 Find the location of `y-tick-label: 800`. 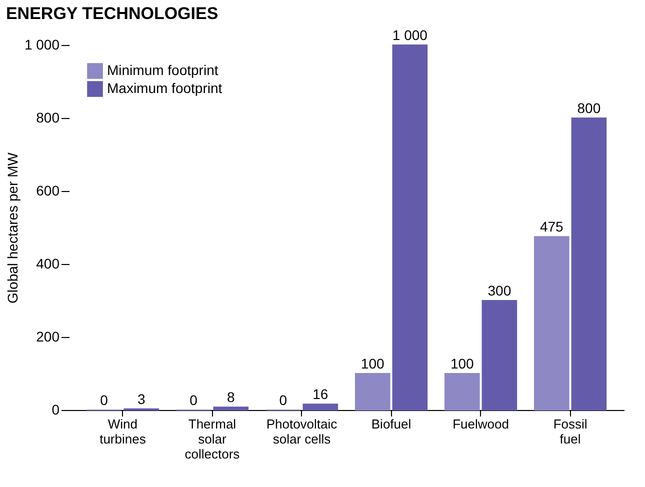

y-tick-label: 800 is located at coordinates (48, 118).